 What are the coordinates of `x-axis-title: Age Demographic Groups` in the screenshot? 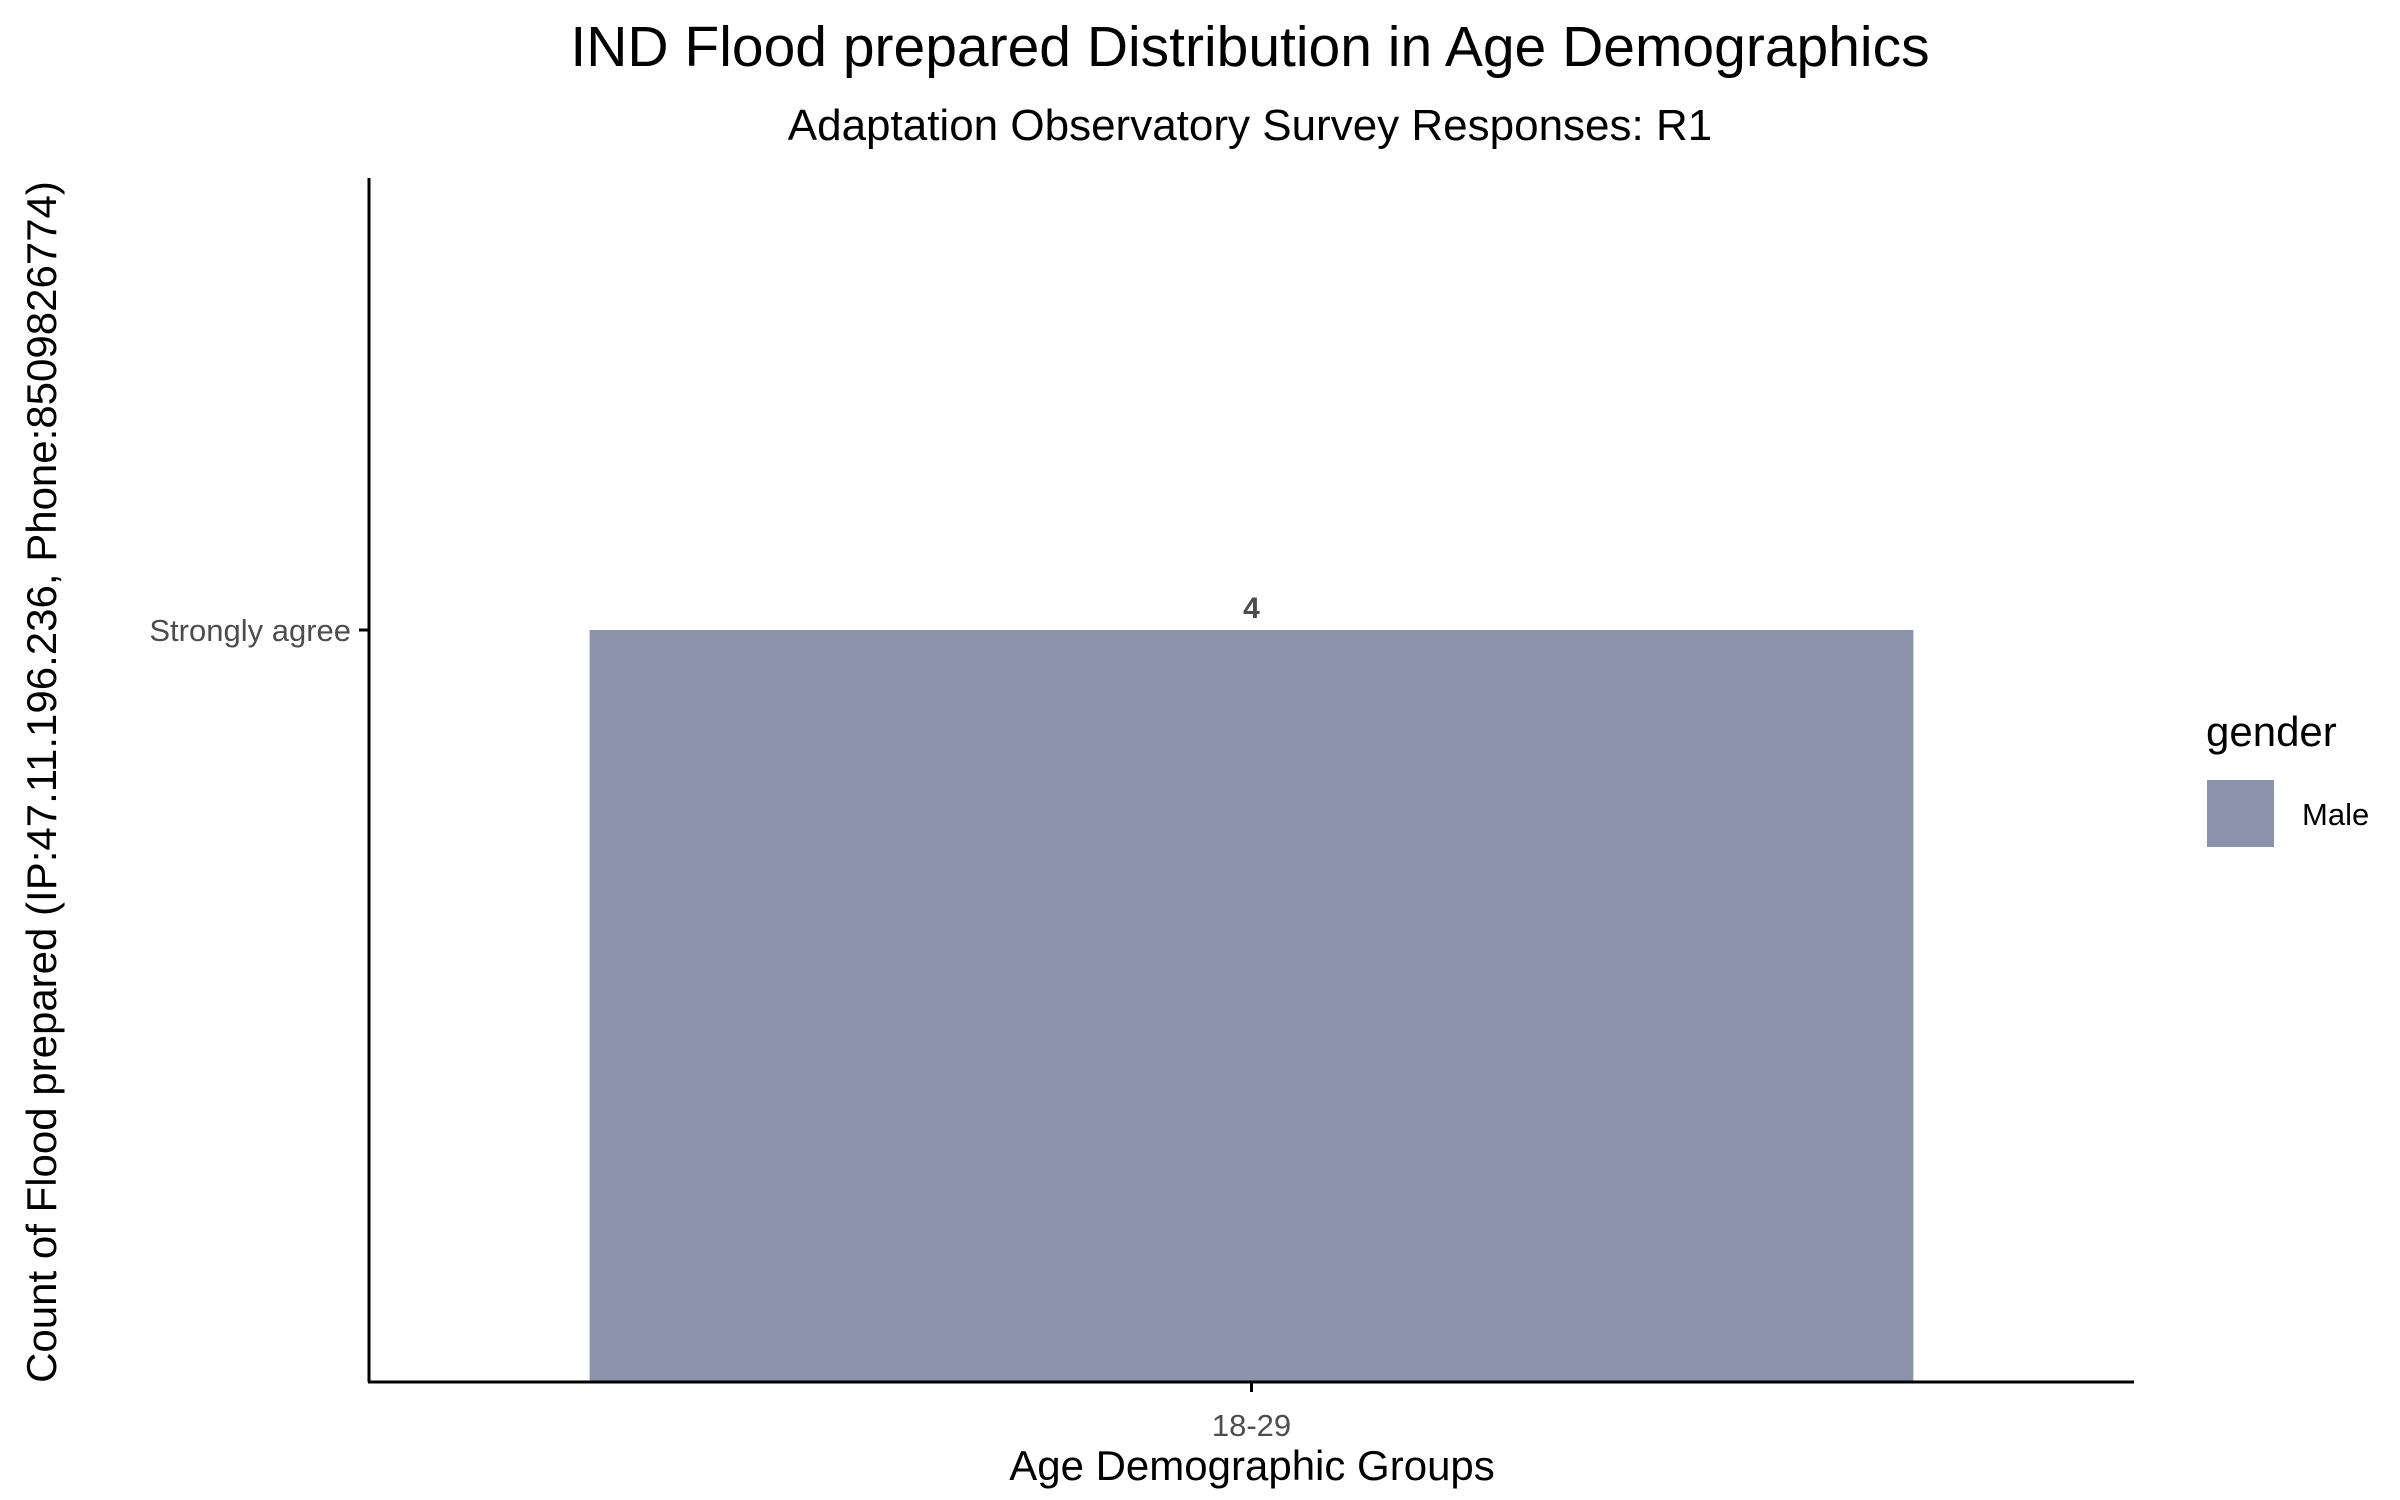 It's located at (1252, 1465).